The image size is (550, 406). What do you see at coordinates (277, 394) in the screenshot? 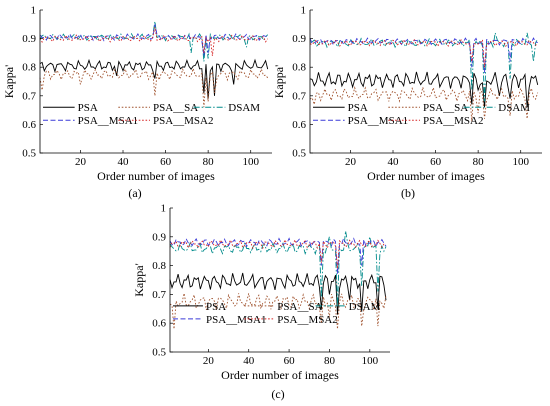
I see `panel-label: (c)` at bounding box center [277, 394].